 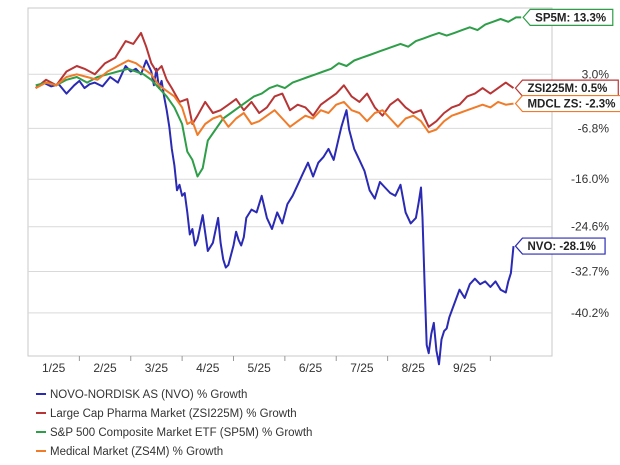 I want to click on series-tag-label: MDCL ZS: -2.3%, so click(x=571, y=105).